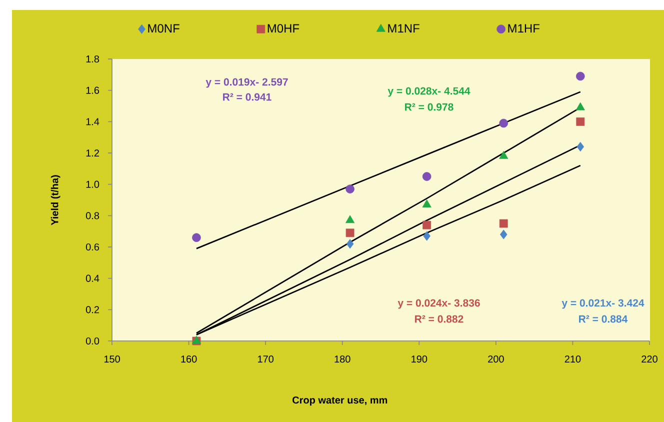  I want to click on annotation: R² = 0.978, so click(429, 107).